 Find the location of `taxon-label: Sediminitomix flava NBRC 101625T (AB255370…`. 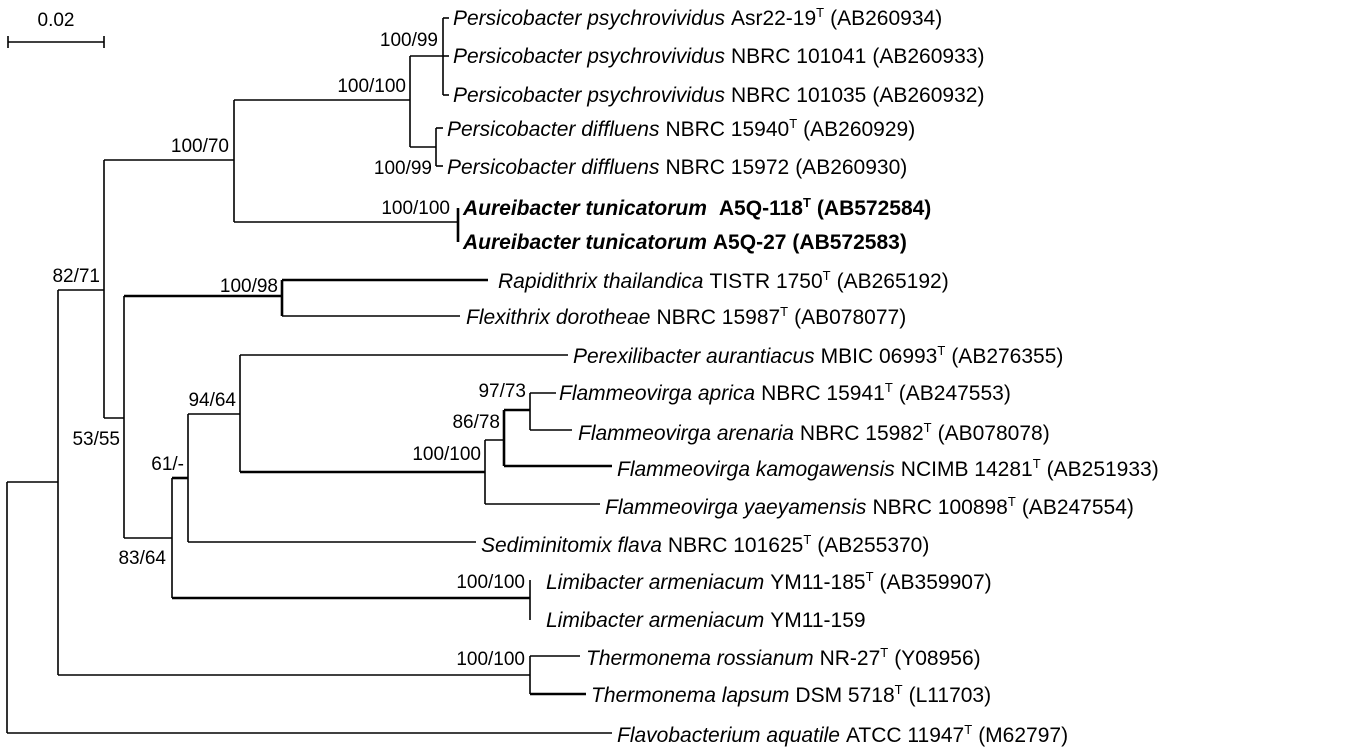

taxon-label: Sediminitomix flava NBRC 101625T (AB255370… is located at coordinates (705, 544).